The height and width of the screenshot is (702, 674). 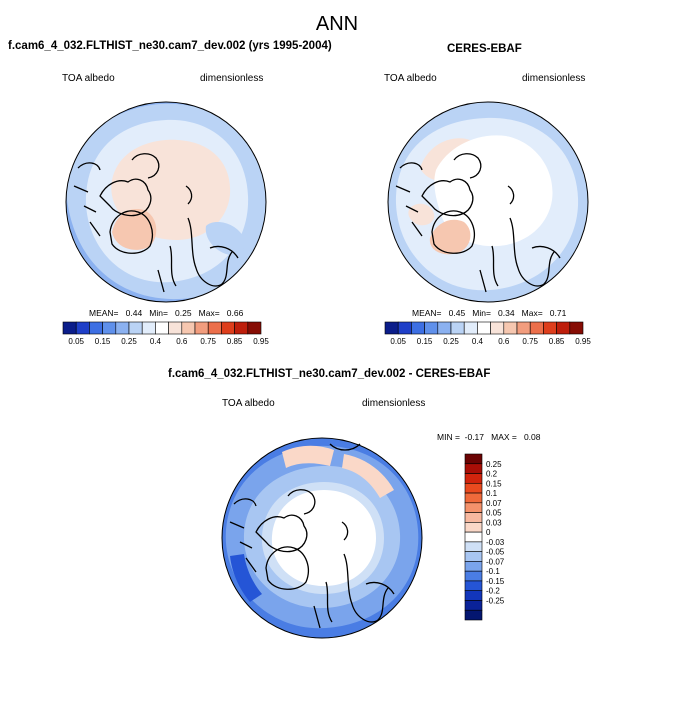 What do you see at coordinates (261, 341) in the screenshot?
I see `panel-1-colorbar-tick-label: 0.95` at bounding box center [261, 341].